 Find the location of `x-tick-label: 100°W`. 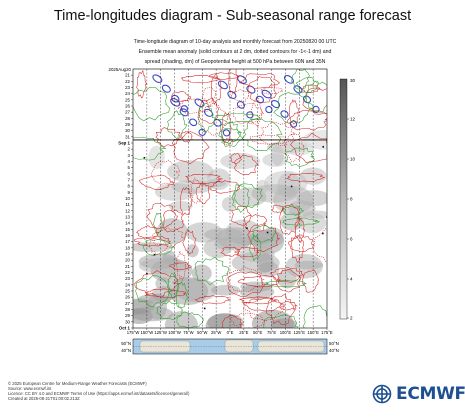

x-tick-label: 100°W is located at coordinates (174, 332).